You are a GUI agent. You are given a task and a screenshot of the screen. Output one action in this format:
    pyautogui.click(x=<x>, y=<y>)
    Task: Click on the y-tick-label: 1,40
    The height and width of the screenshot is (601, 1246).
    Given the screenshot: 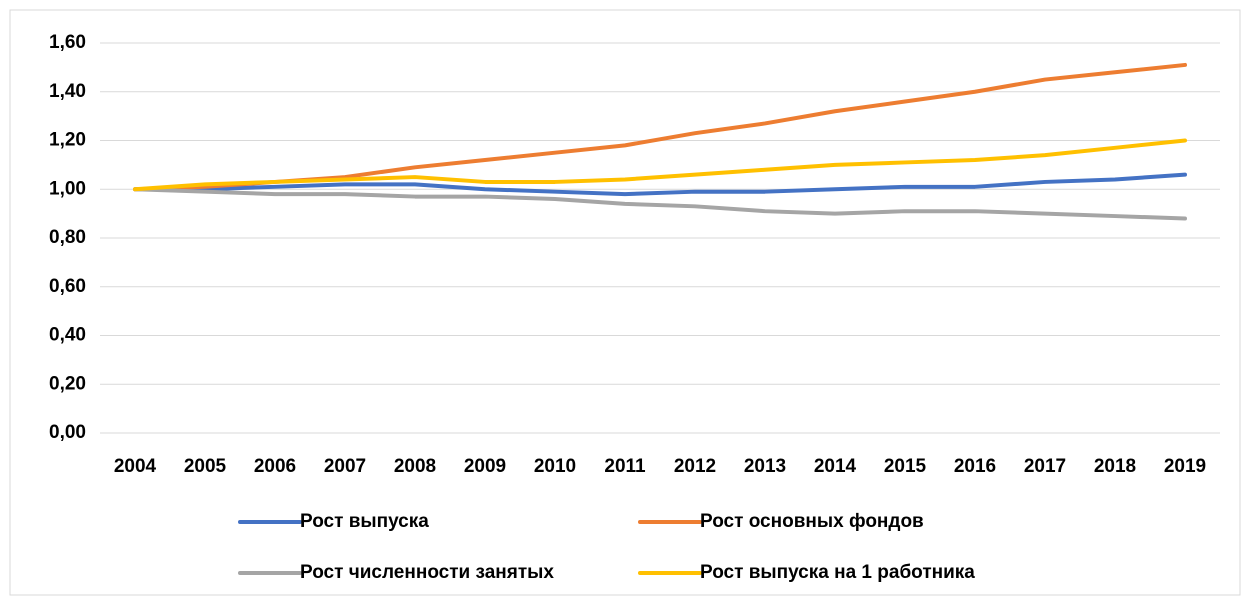 What is the action you would take?
    pyautogui.click(x=67, y=91)
    